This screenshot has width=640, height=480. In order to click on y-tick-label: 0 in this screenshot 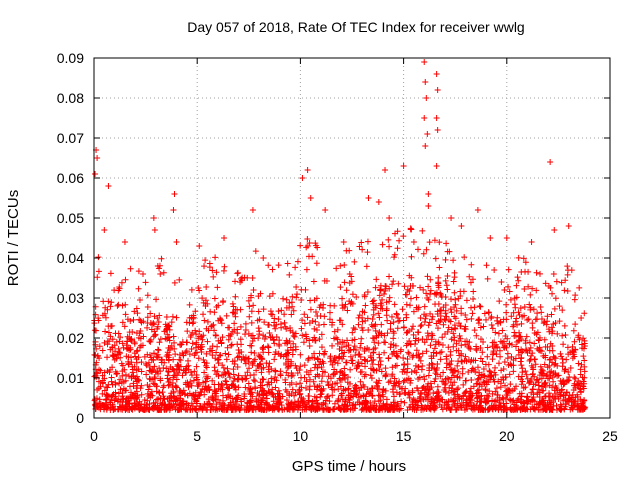, I will do `click(80, 418)`.